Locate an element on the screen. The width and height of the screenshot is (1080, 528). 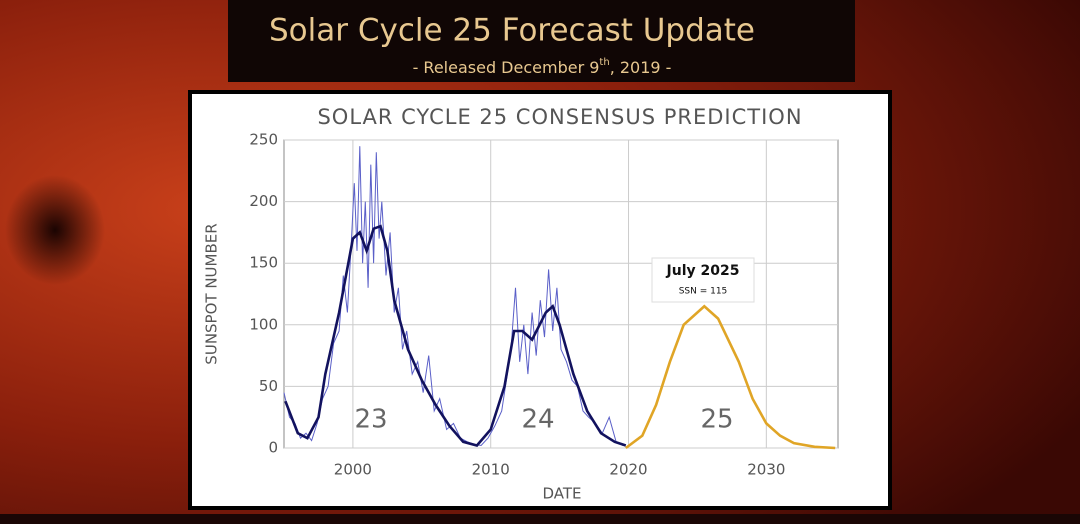
y-tick-label: 0 is located at coordinates (273, 448).